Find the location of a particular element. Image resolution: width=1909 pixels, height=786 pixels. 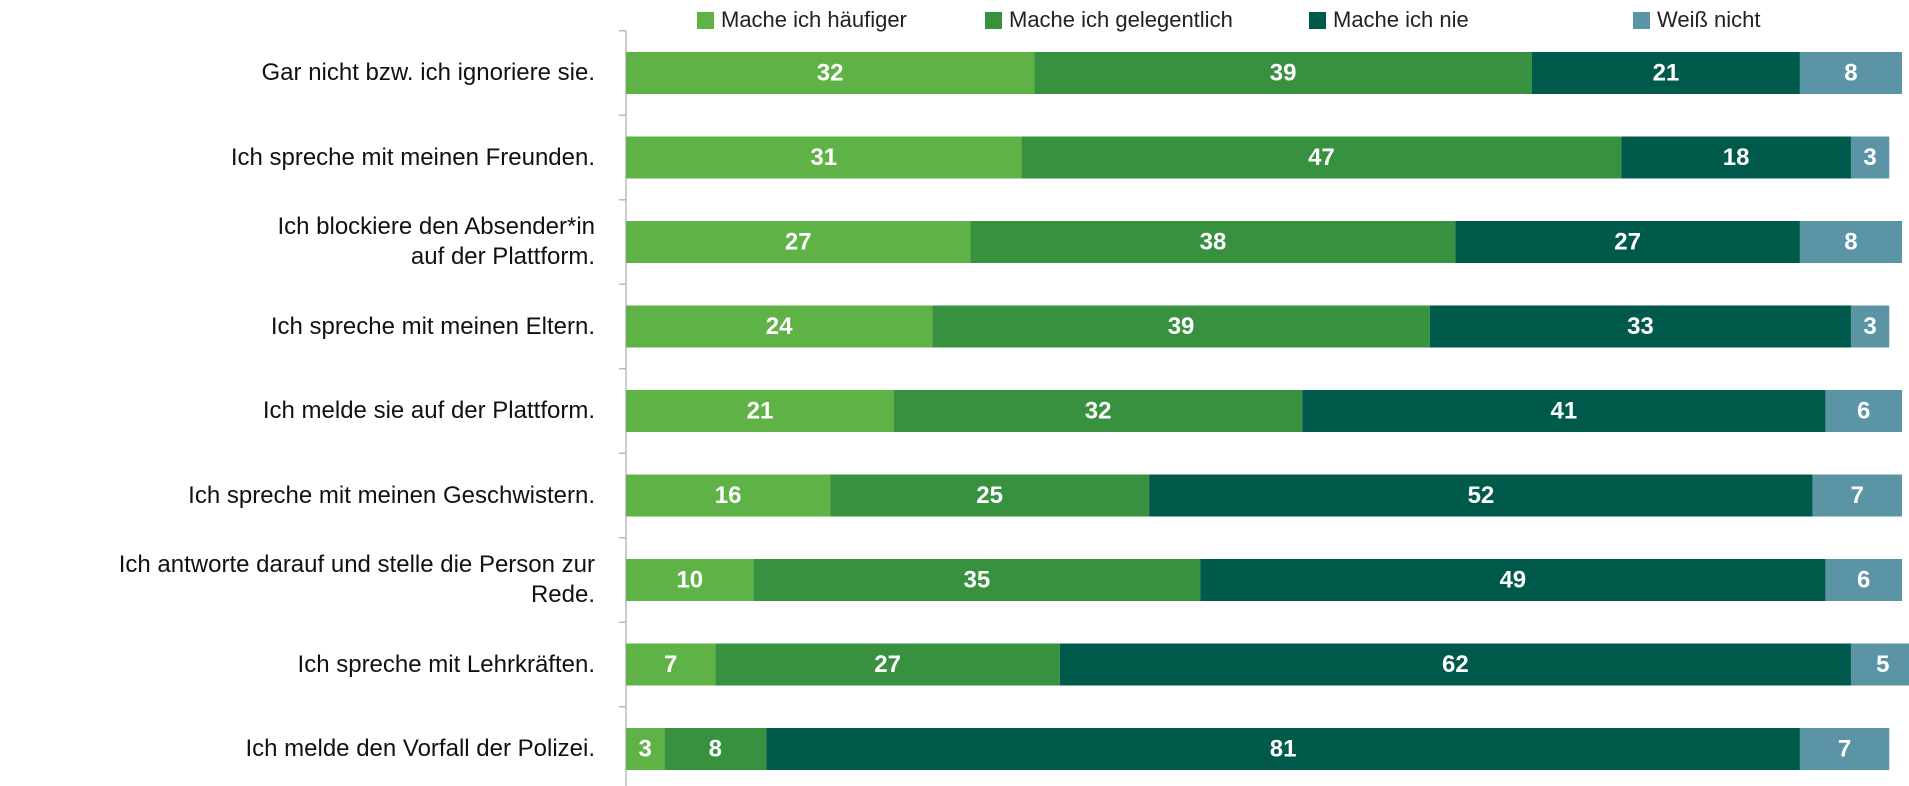

legend-label: Mache ich gelegentlich is located at coordinates (1121, 19).